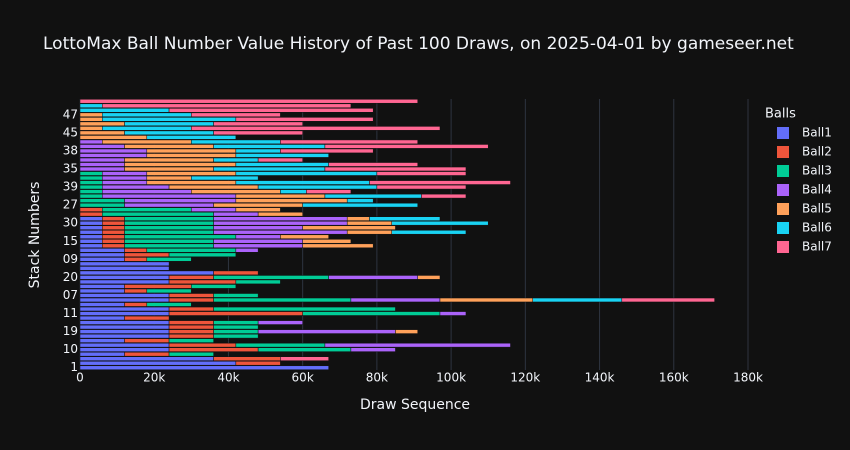  What do you see at coordinates (70, 241) in the screenshot?
I see `y-tick-label: 15` at bounding box center [70, 241].